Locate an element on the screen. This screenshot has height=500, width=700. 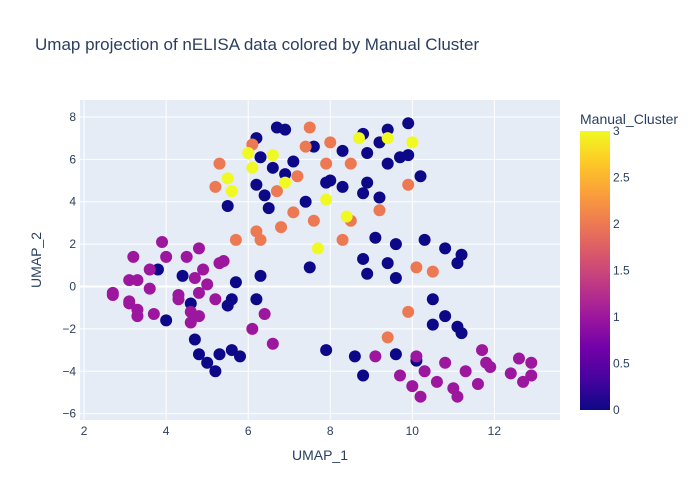
y-axis-title: UMAP_2 is located at coordinates (36, 260).